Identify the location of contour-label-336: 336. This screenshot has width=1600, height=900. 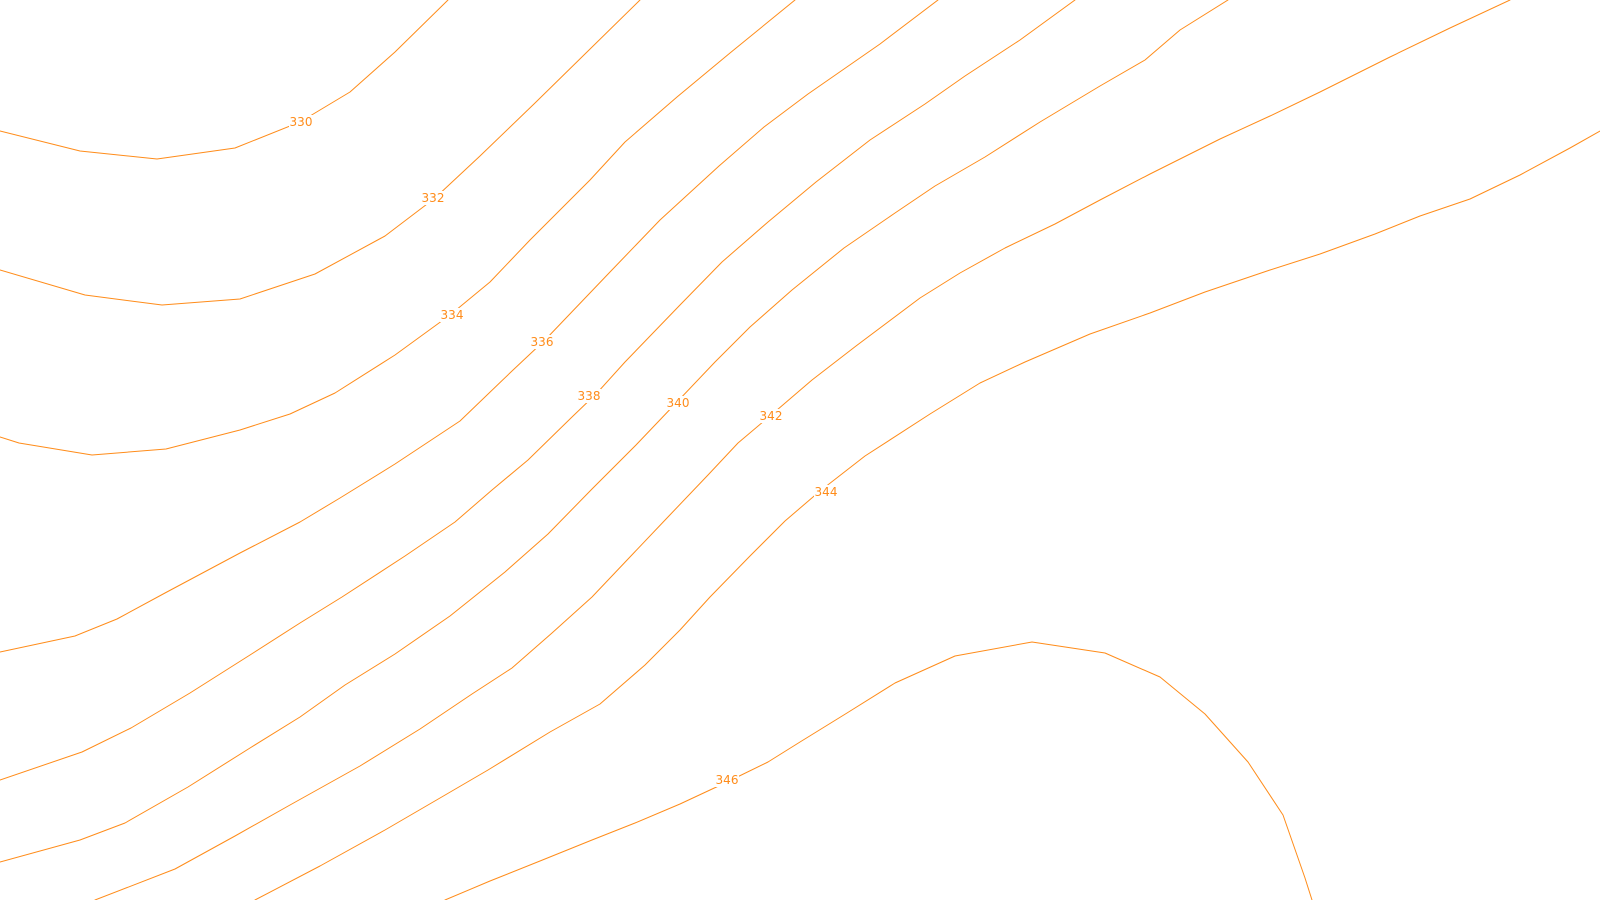
(542, 342).